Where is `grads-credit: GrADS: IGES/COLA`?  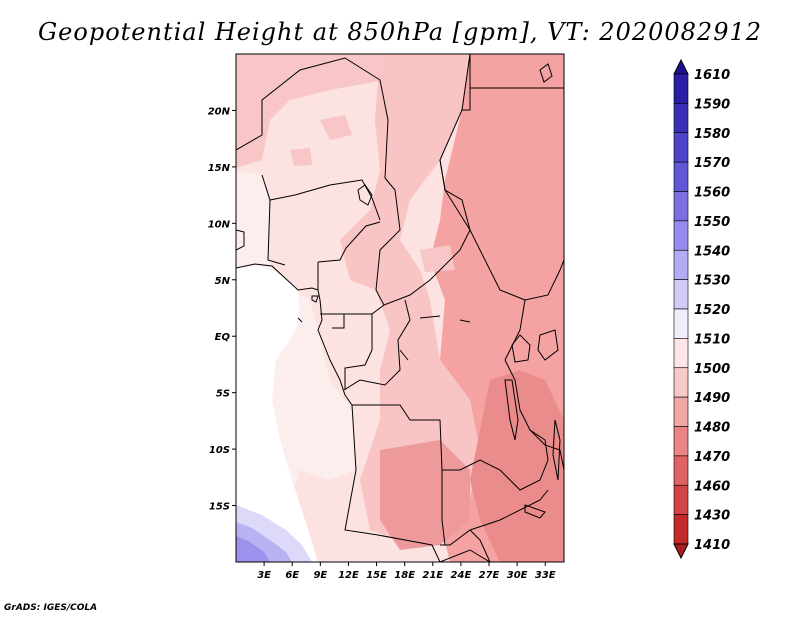
grads-credit: GrADS: IGES/COLA is located at coordinates (51, 608).